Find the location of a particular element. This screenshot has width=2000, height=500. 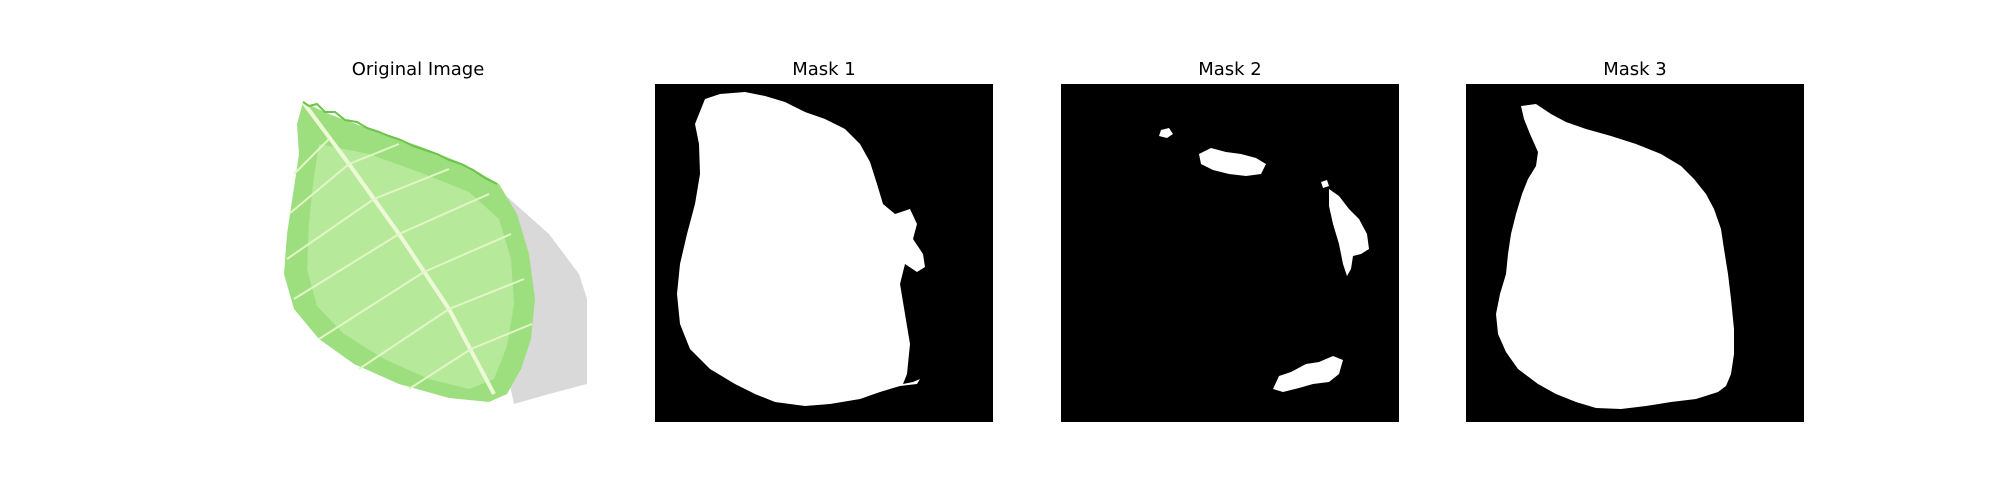

mask-2-panel is located at coordinates (1230, 253).